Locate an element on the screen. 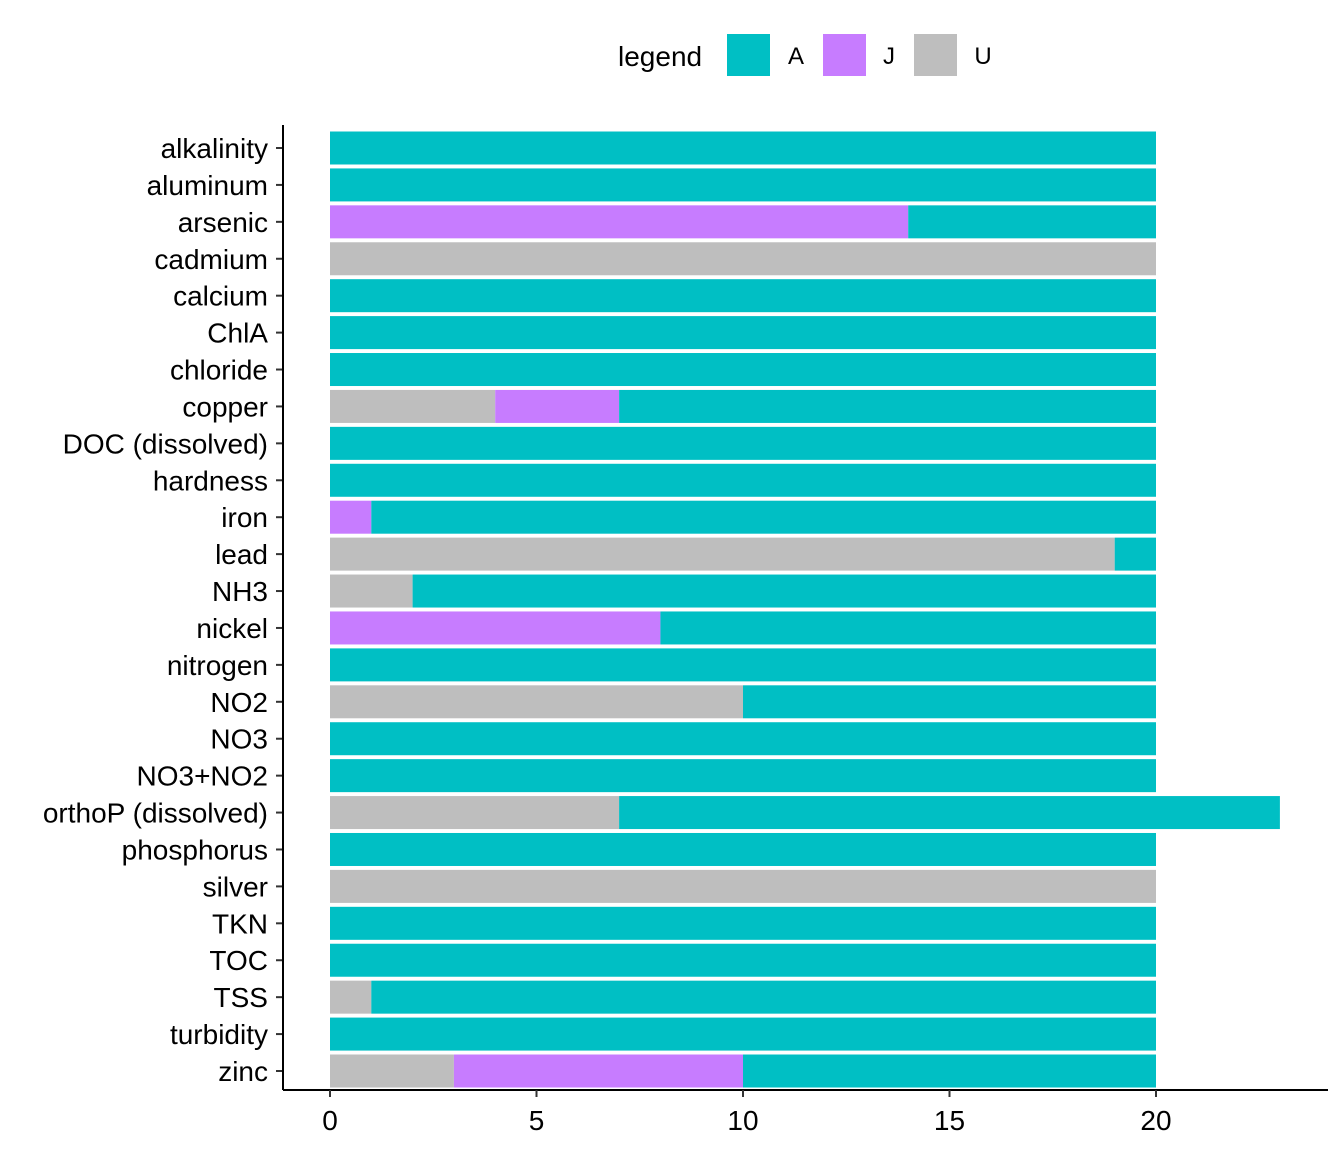  y-tick-label-aluminum: aluminum is located at coordinates (207, 185).